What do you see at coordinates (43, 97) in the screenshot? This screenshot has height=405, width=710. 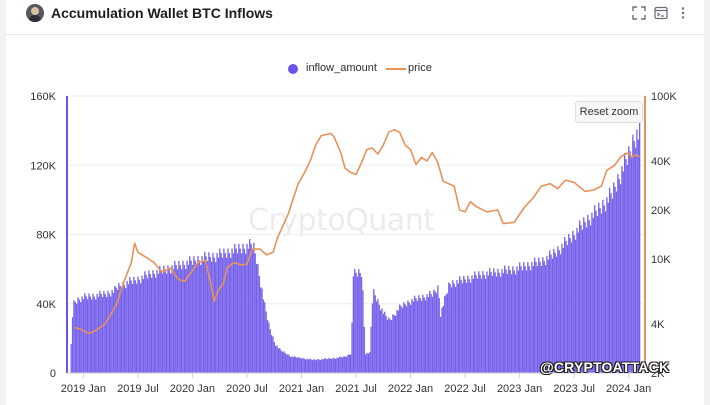 I see `left-tick-label: 160K` at bounding box center [43, 97].